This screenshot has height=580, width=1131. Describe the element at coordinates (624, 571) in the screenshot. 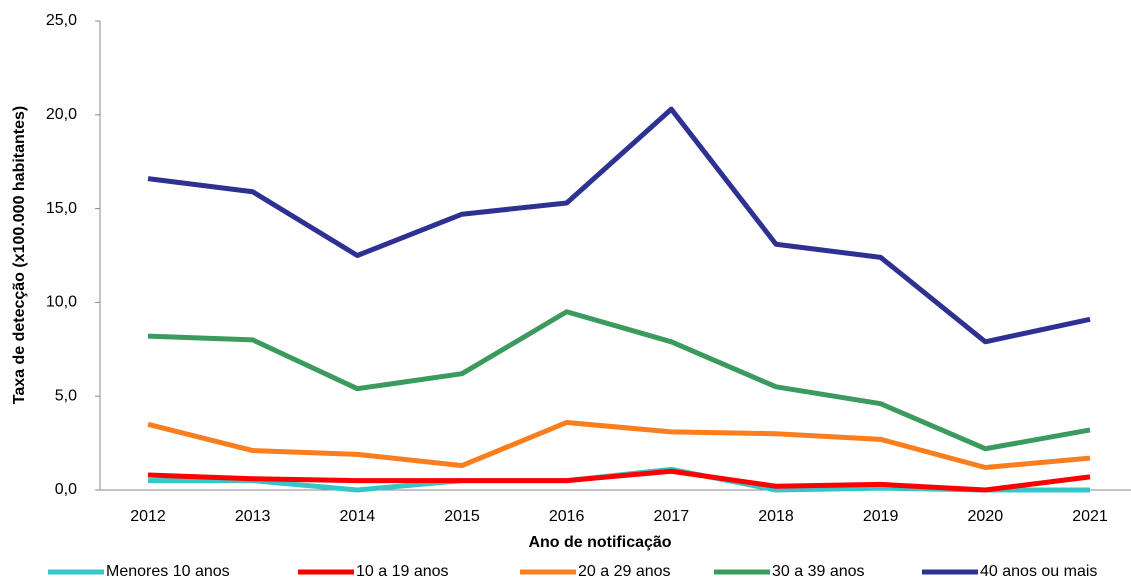

I see `legend-label: 20 a 29 anos` at that location.